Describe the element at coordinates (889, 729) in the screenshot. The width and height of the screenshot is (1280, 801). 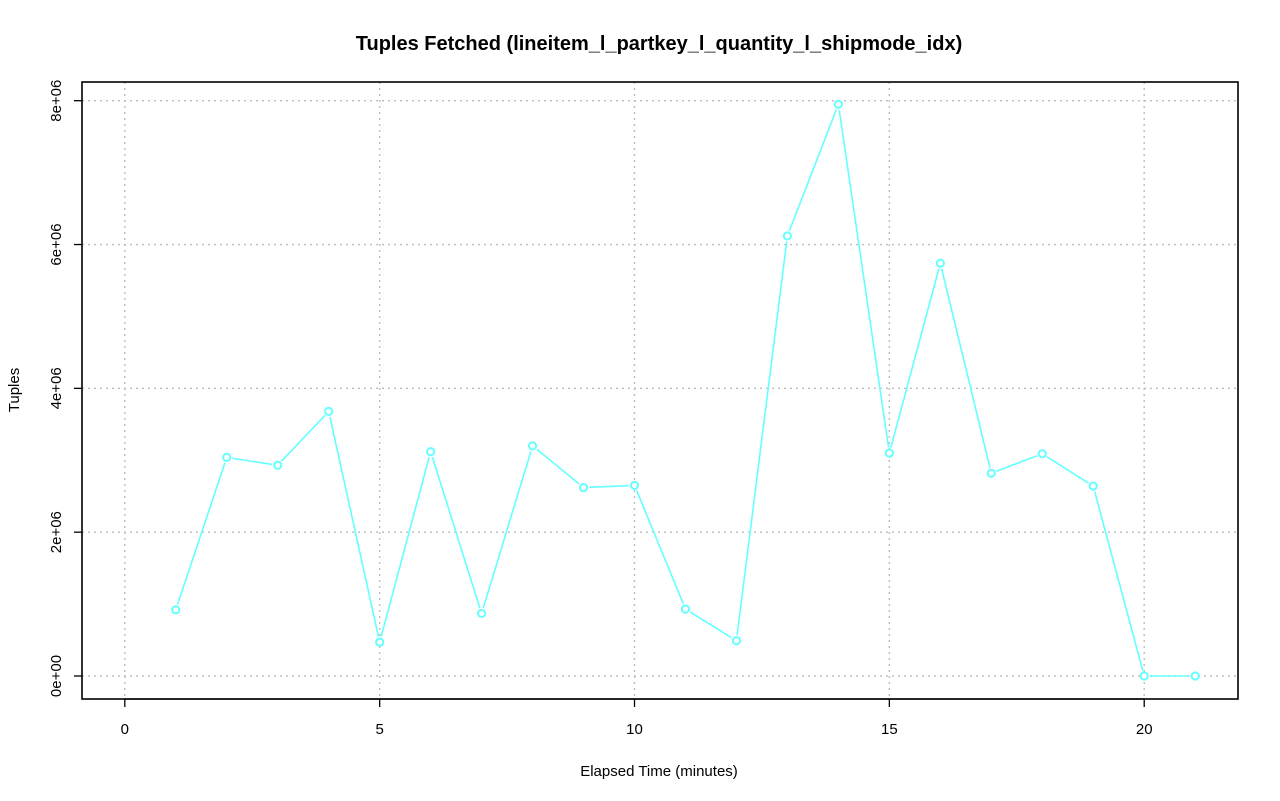
I see `x-tick-label-3: 15` at that location.